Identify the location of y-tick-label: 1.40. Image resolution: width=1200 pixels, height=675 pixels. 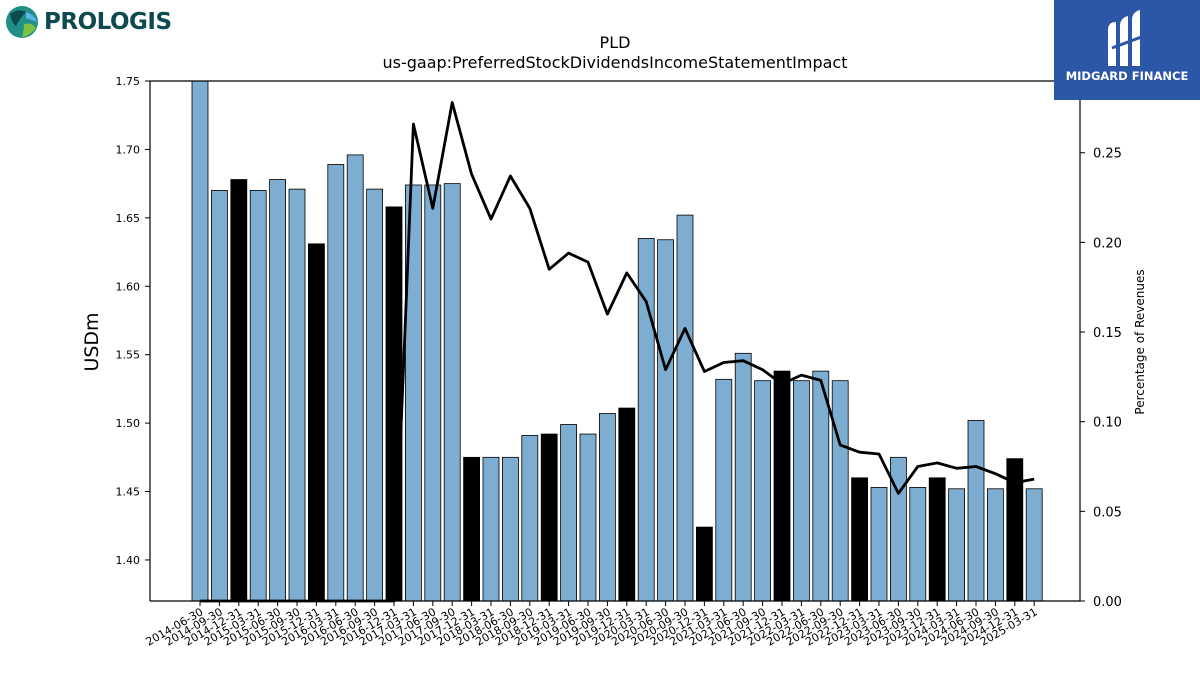
(128, 560).